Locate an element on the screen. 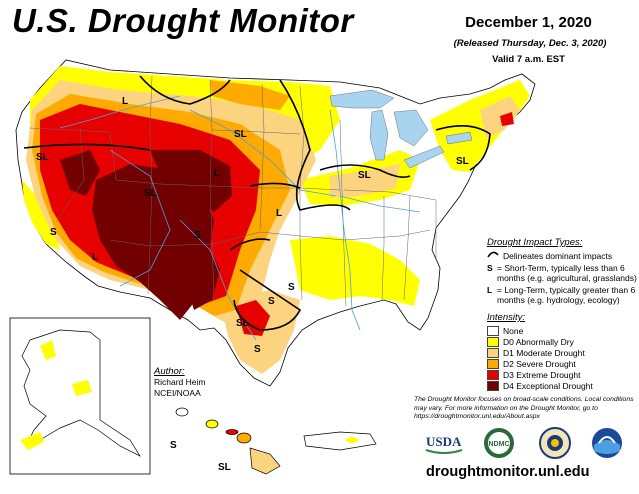 The image size is (639, 494). d4-nevada is located at coordinates (80, 173).